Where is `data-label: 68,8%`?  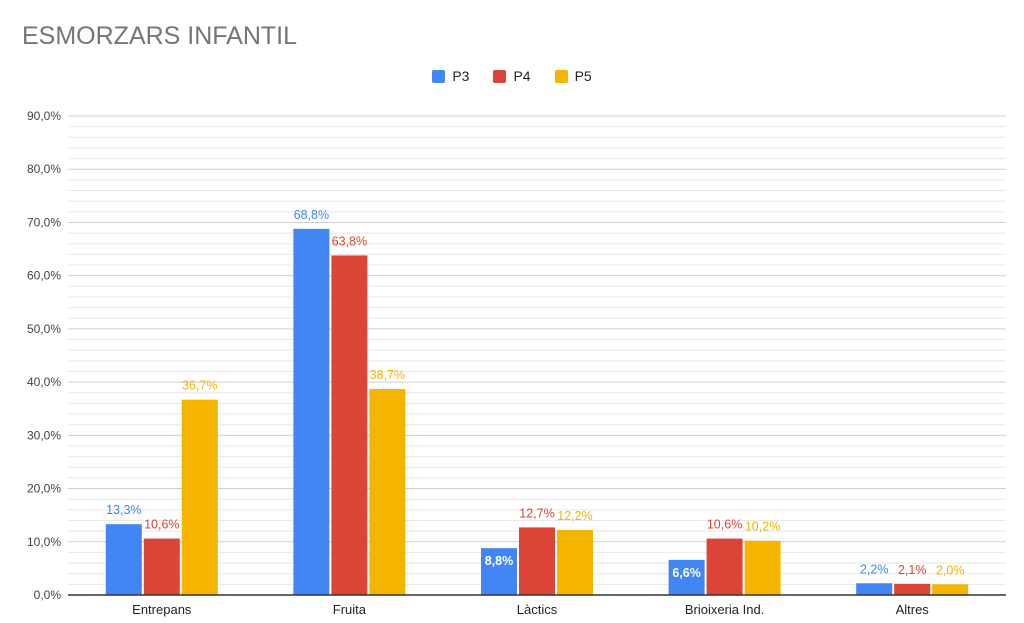
data-label: 68,8% is located at coordinates (311, 215).